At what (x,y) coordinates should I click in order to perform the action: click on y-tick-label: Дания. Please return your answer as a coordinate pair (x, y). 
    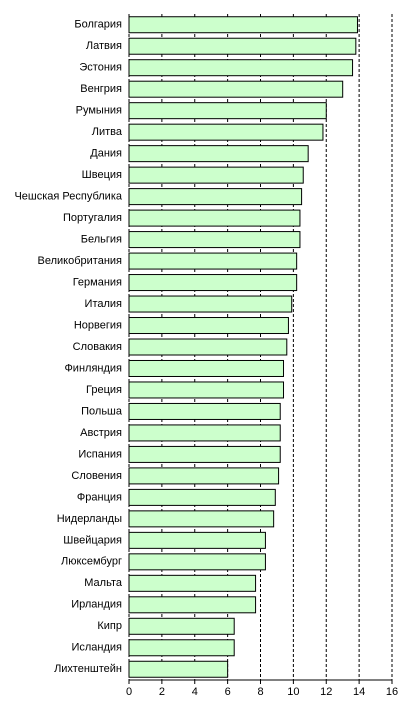
    Looking at the image, I should click on (106, 154).